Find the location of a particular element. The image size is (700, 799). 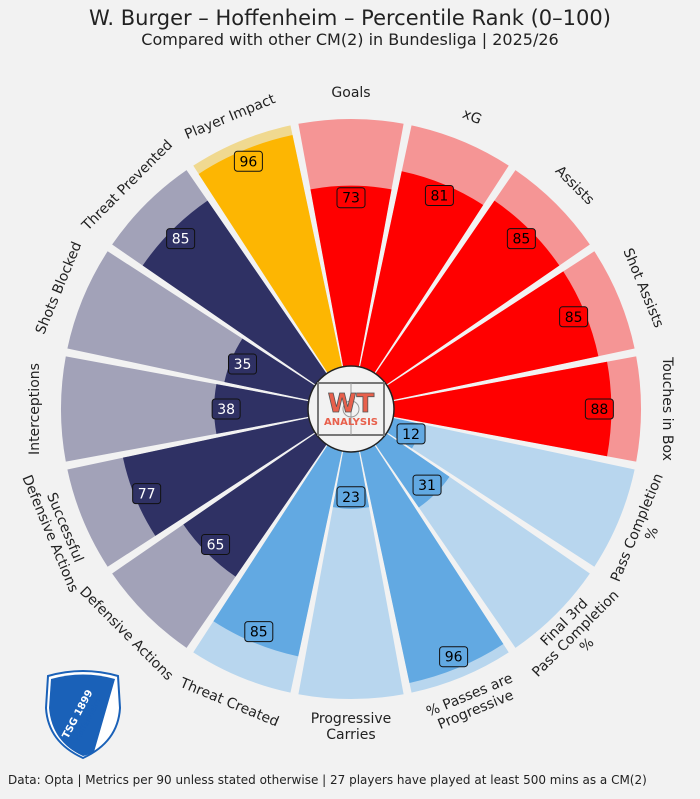

bar-xg is located at coordinates (421, 272).